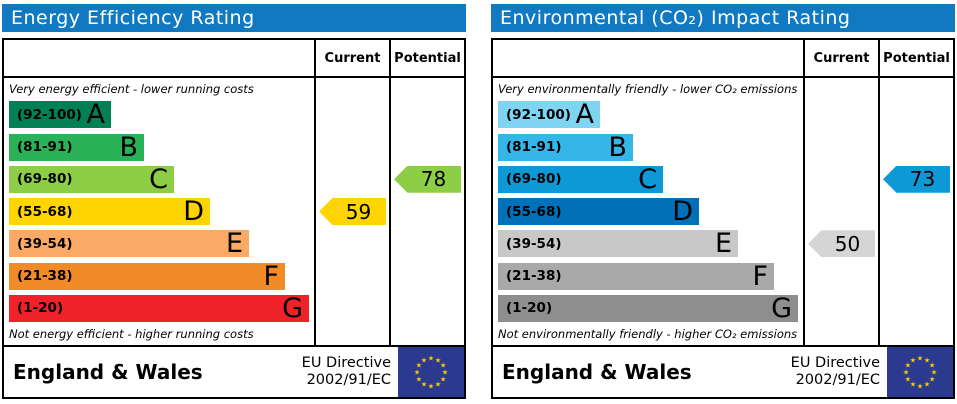  Describe the element at coordinates (915, 211) in the screenshot. I see `potential-column: 73` at that location.